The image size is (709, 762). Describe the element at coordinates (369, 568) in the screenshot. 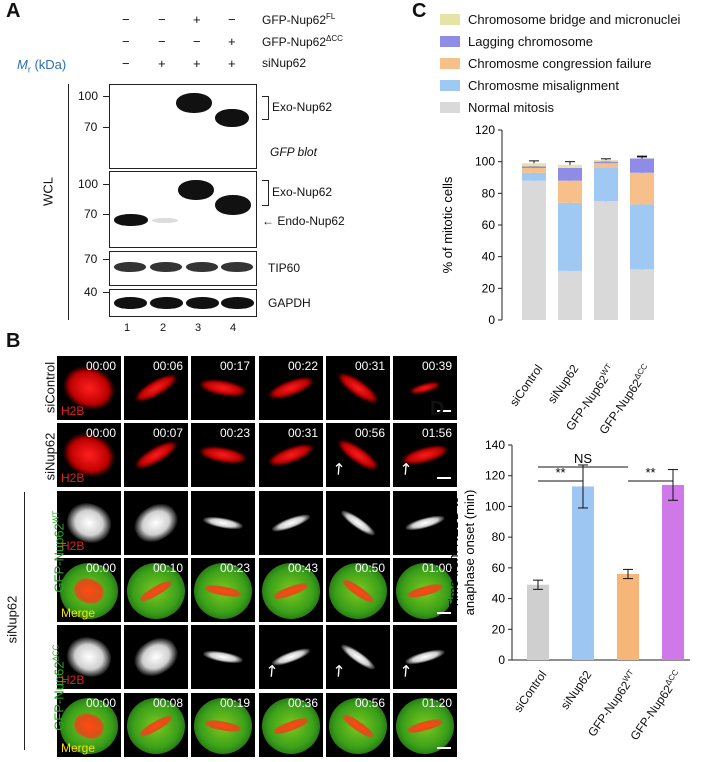

I see `timestamp: 00:50` at that location.